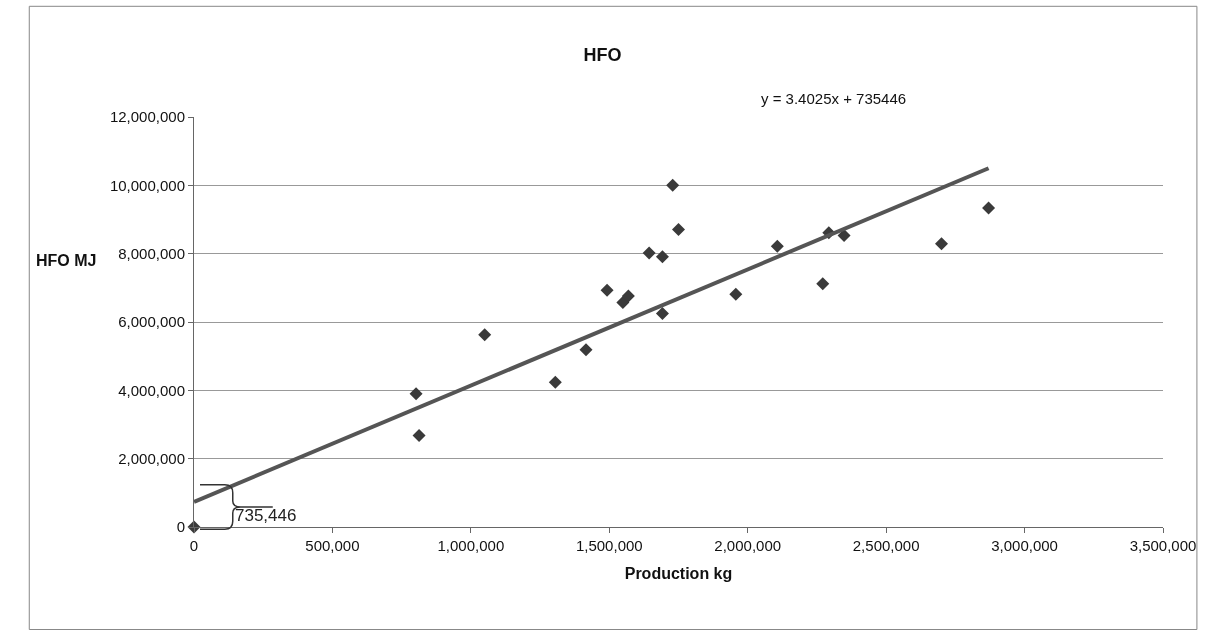 The width and height of the screenshot is (1205, 641). Describe the element at coordinates (147, 117) in the screenshot. I see `y-tick-label: 12,000,000` at that location.